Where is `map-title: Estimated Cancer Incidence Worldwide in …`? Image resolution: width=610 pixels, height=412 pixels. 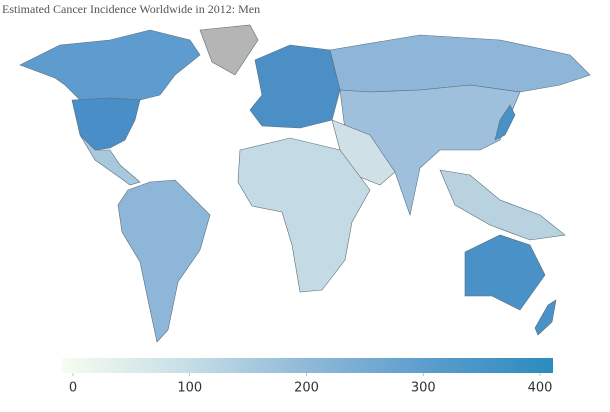
map-title: Estimated Cancer Incidence Worldwide in … is located at coordinates (131, 9).